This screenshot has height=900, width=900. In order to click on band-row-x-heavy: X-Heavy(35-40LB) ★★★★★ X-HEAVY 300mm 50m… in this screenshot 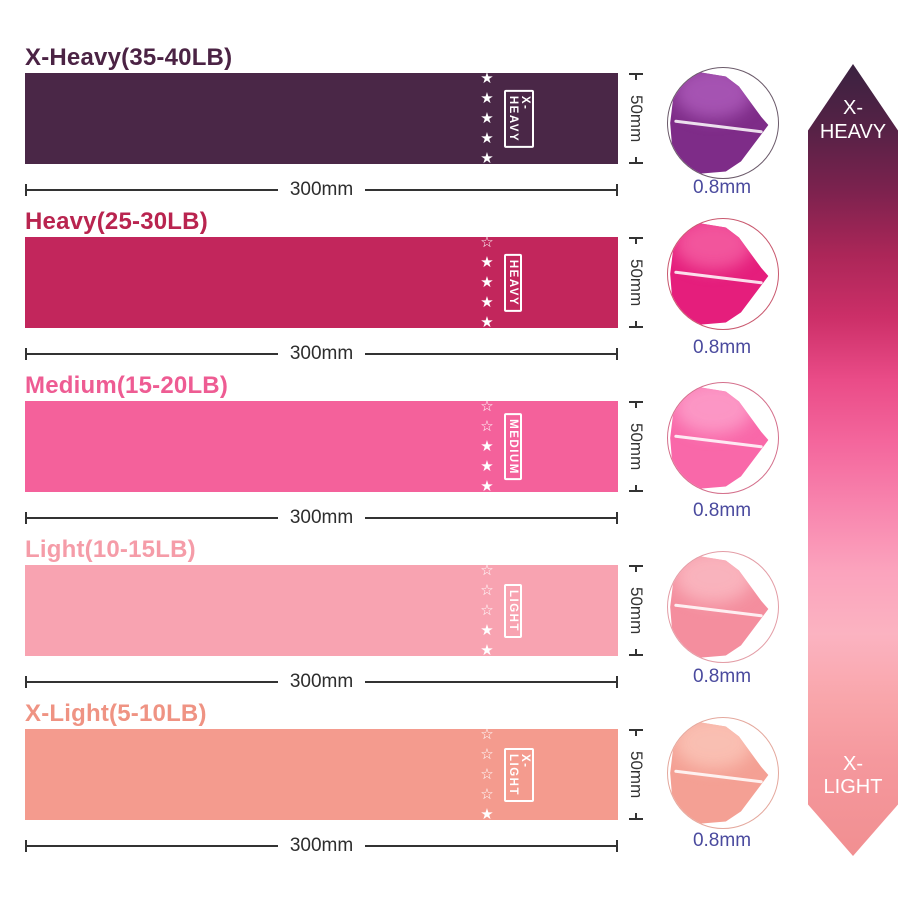, I will do `click(352, 125)`.